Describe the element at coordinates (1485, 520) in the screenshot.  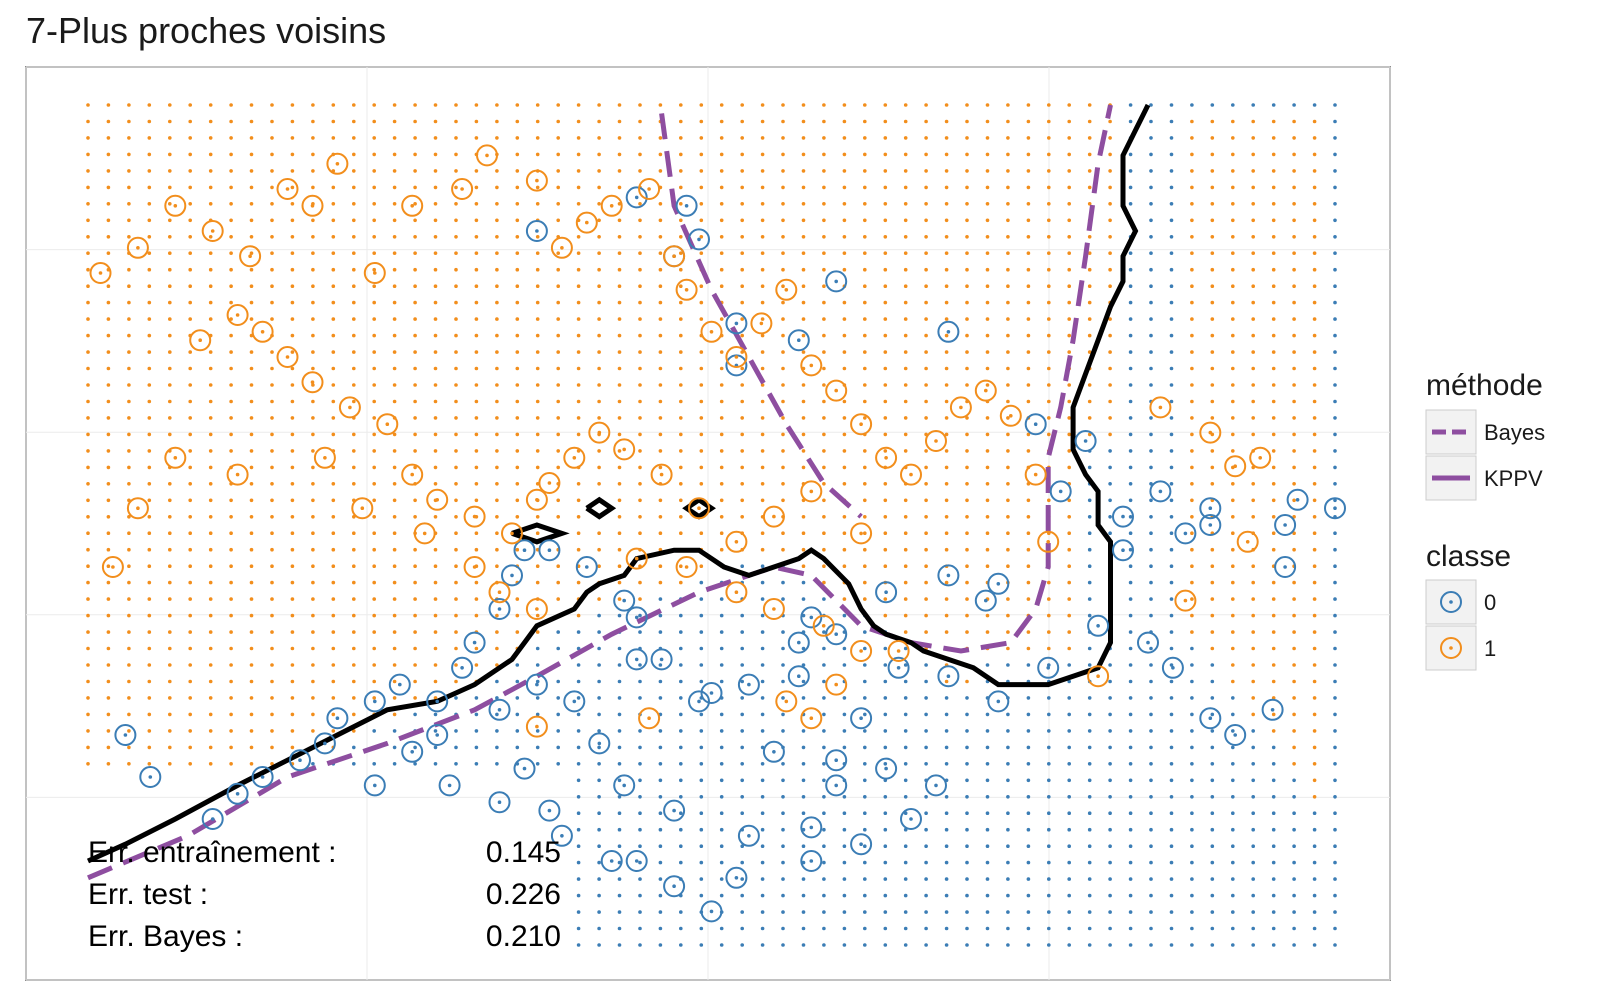
I see `legend: méthode Bayes KPPV classe 0 1` at that location.